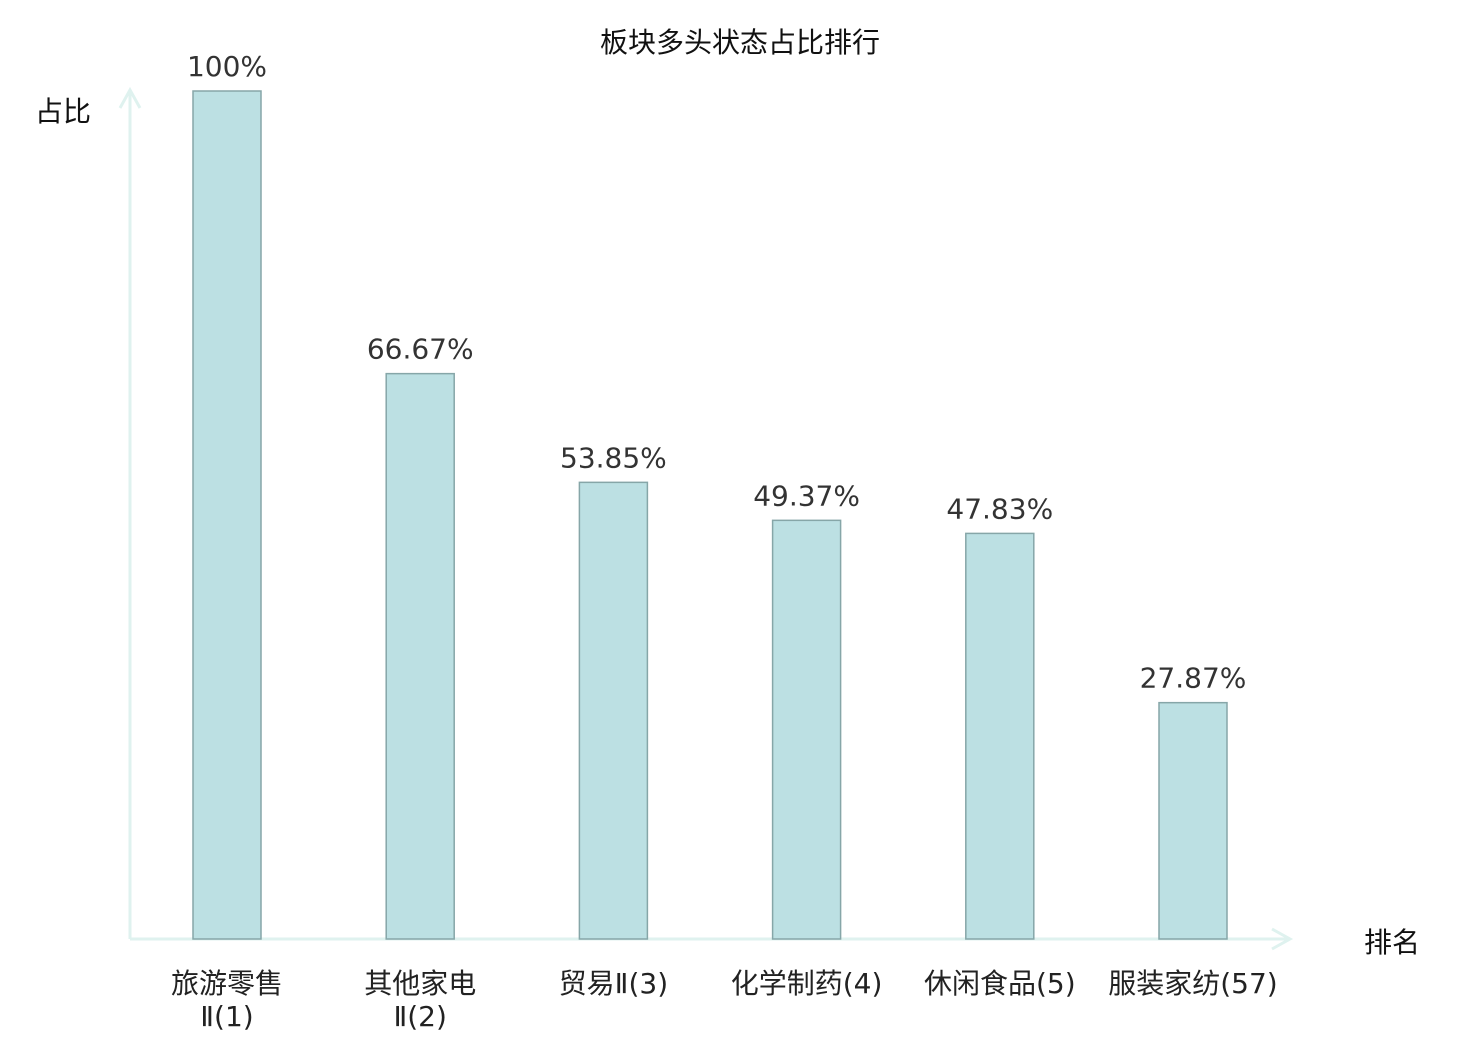 The image size is (1480, 1040). I want to click on category-label: 旅游零售, so click(227, 983).